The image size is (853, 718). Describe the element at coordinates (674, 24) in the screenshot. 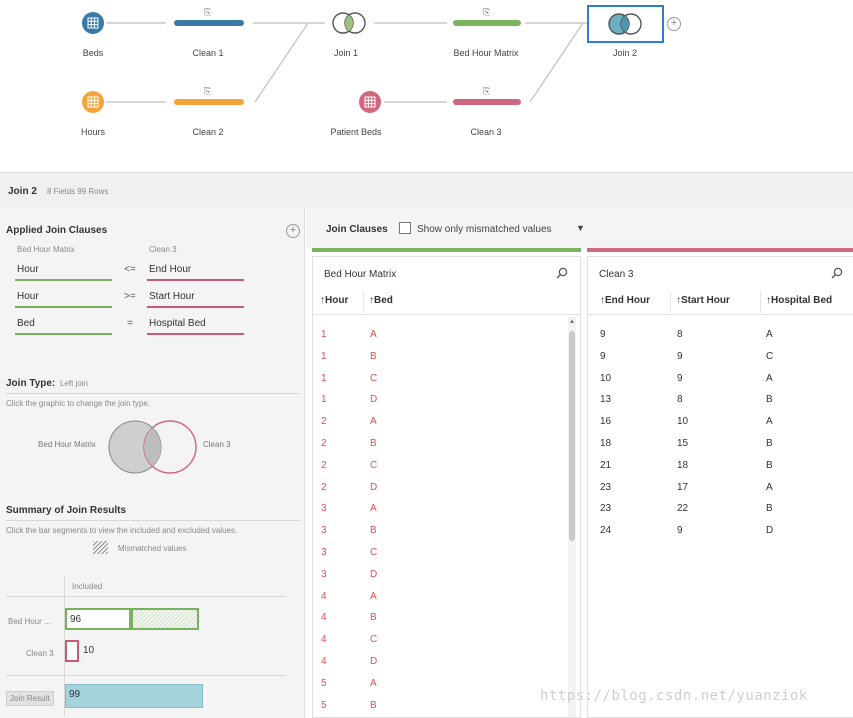

I see `add-step-plus-icon: +` at that location.